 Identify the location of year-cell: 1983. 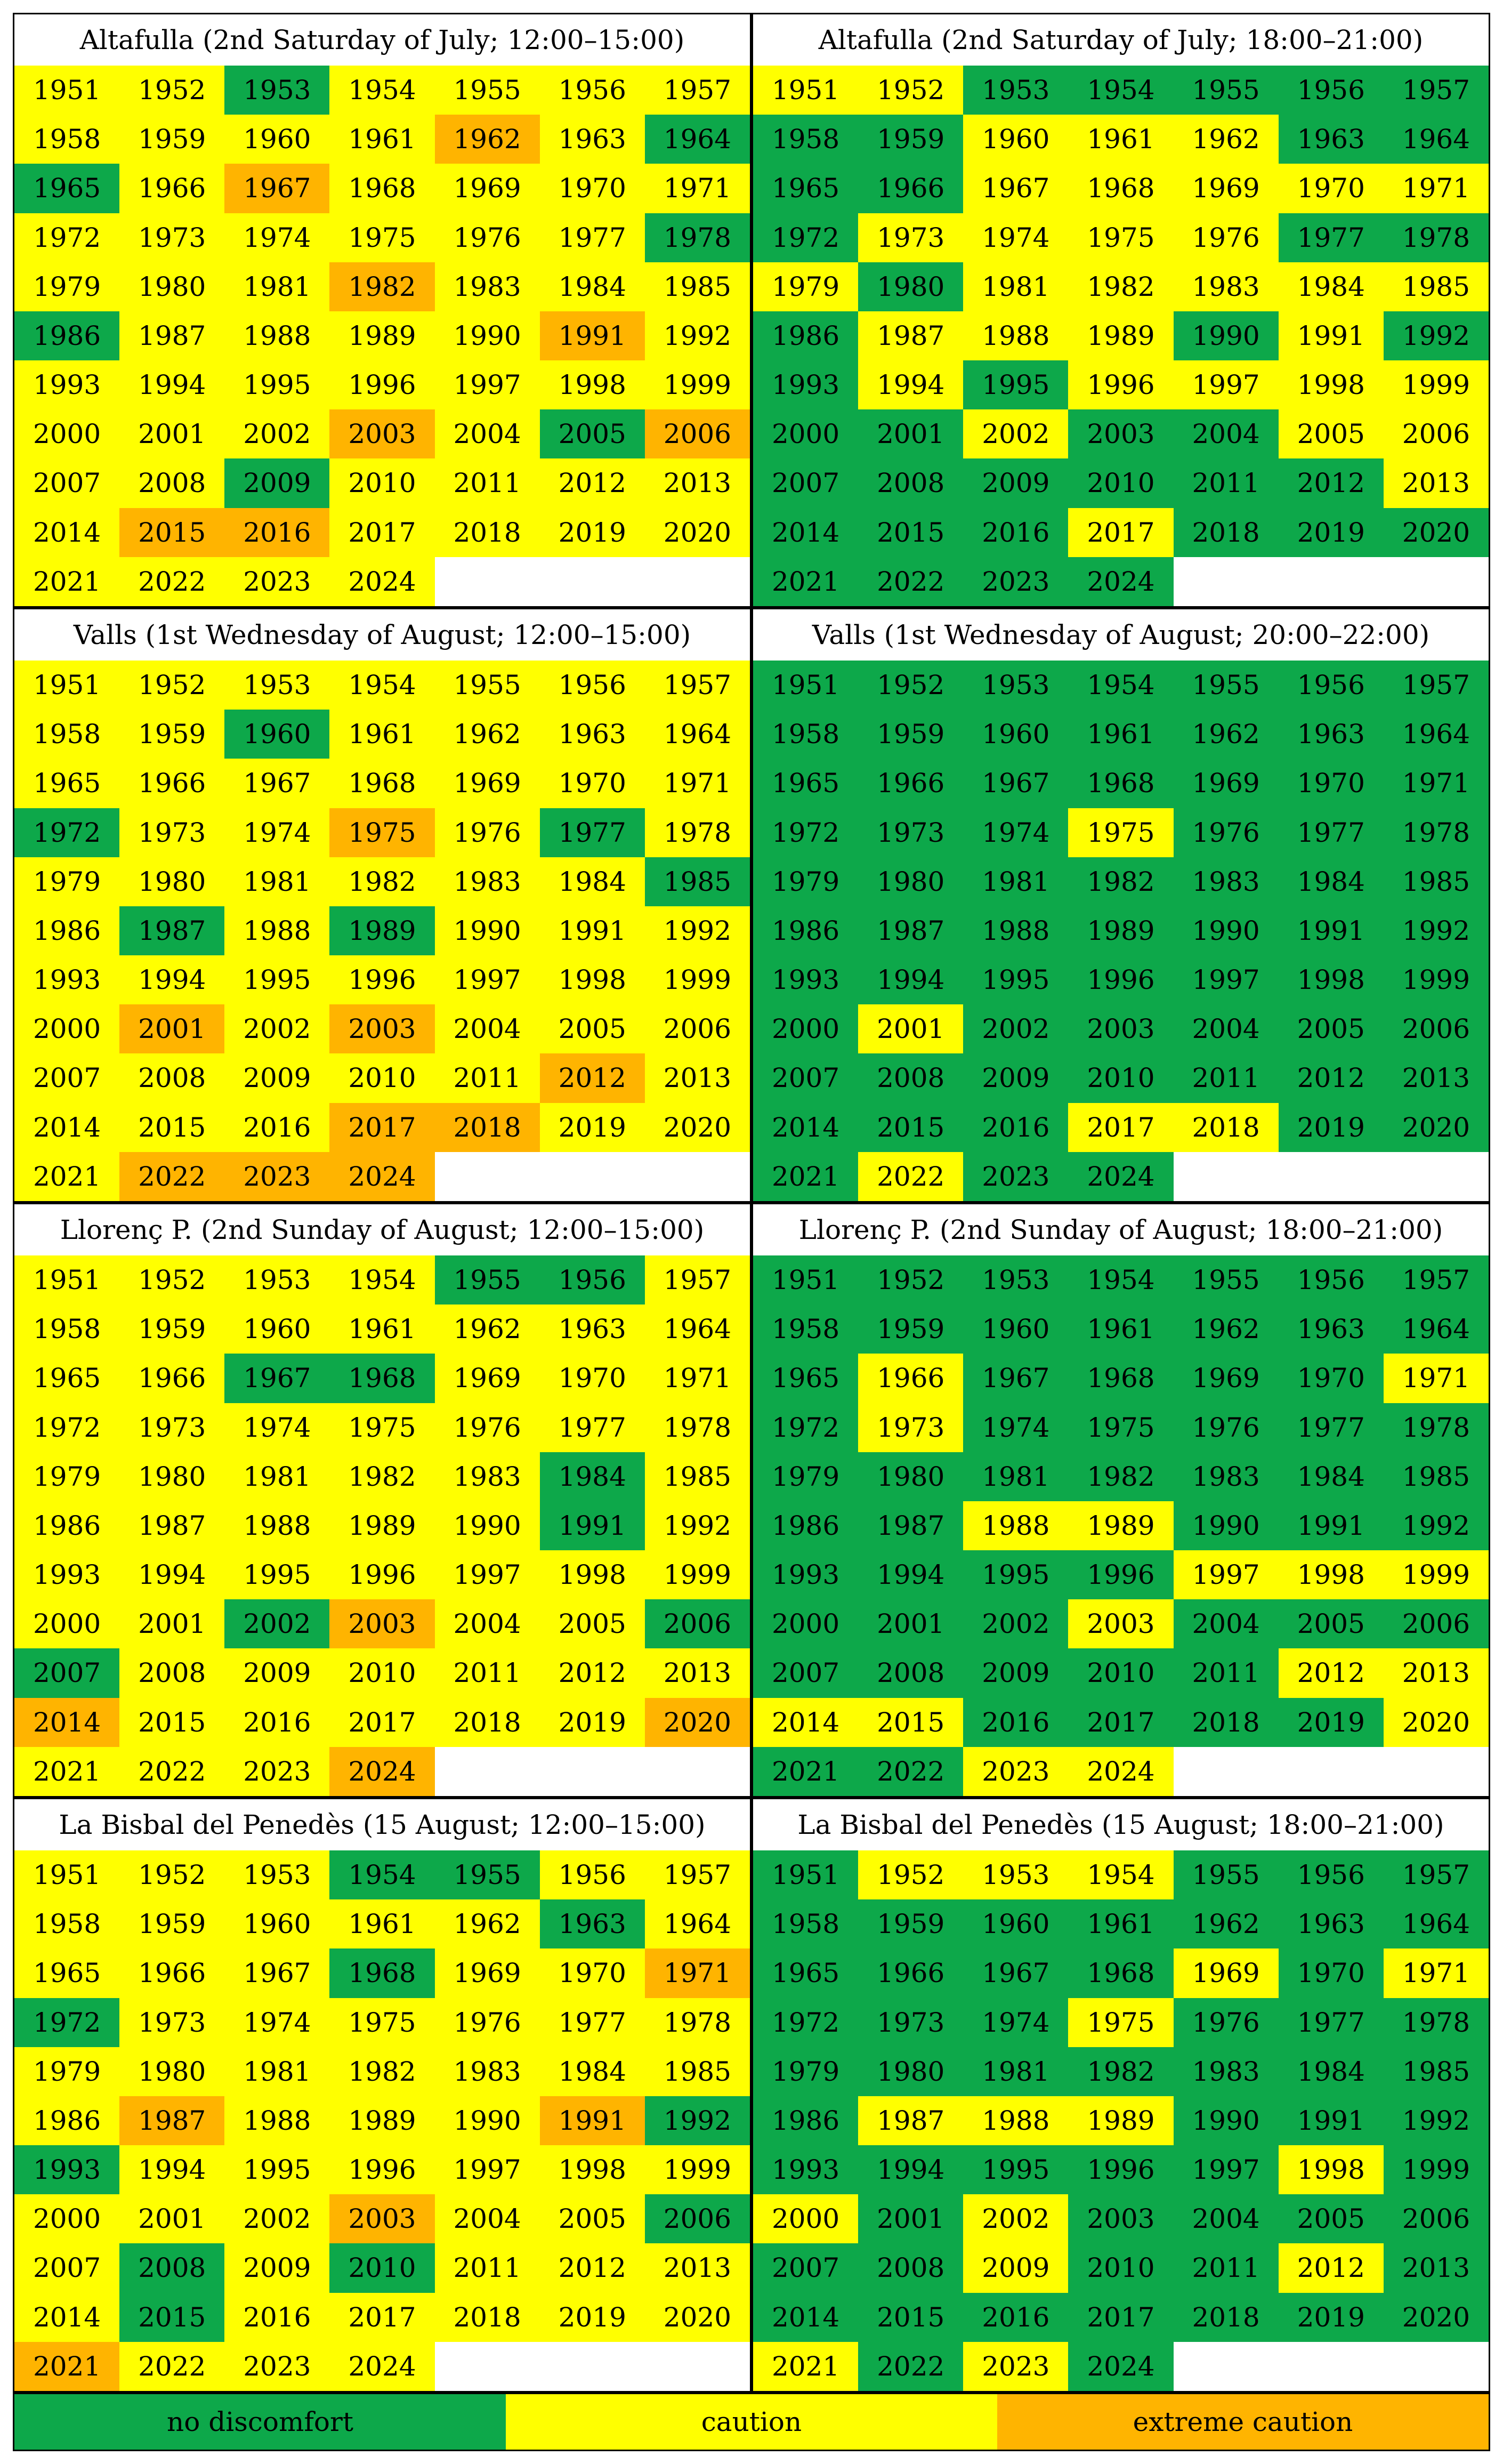
(487, 2071).